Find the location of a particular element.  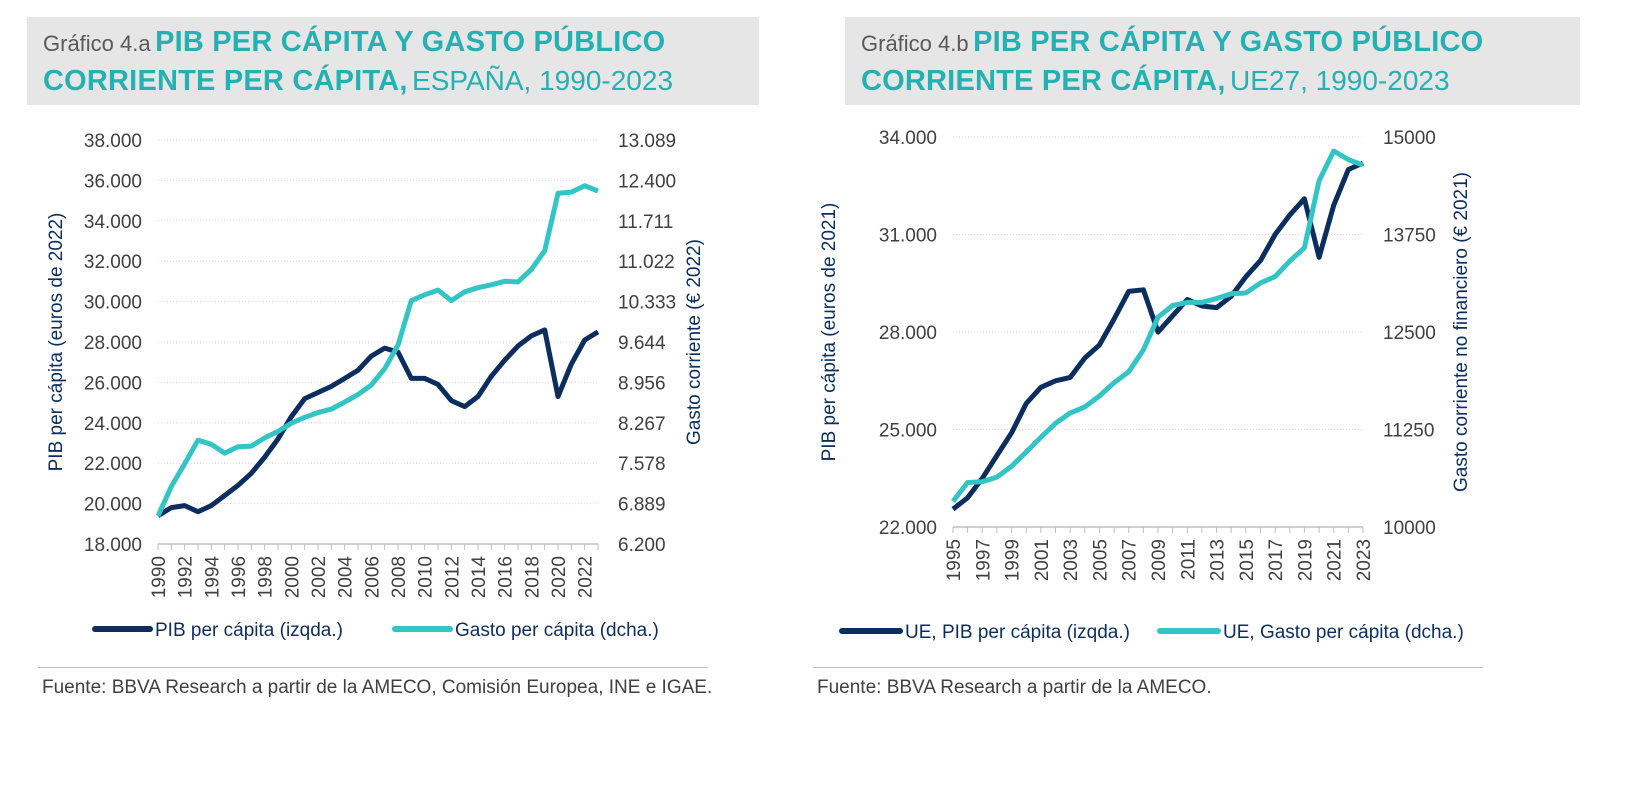

y2-tick-label: 10000 is located at coordinates (1409, 528).